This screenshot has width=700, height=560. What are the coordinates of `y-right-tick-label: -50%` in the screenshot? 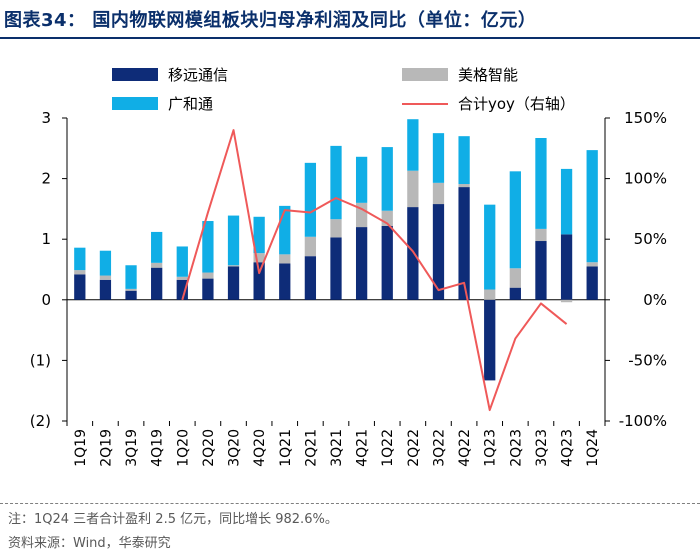 It's located at (647, 360).